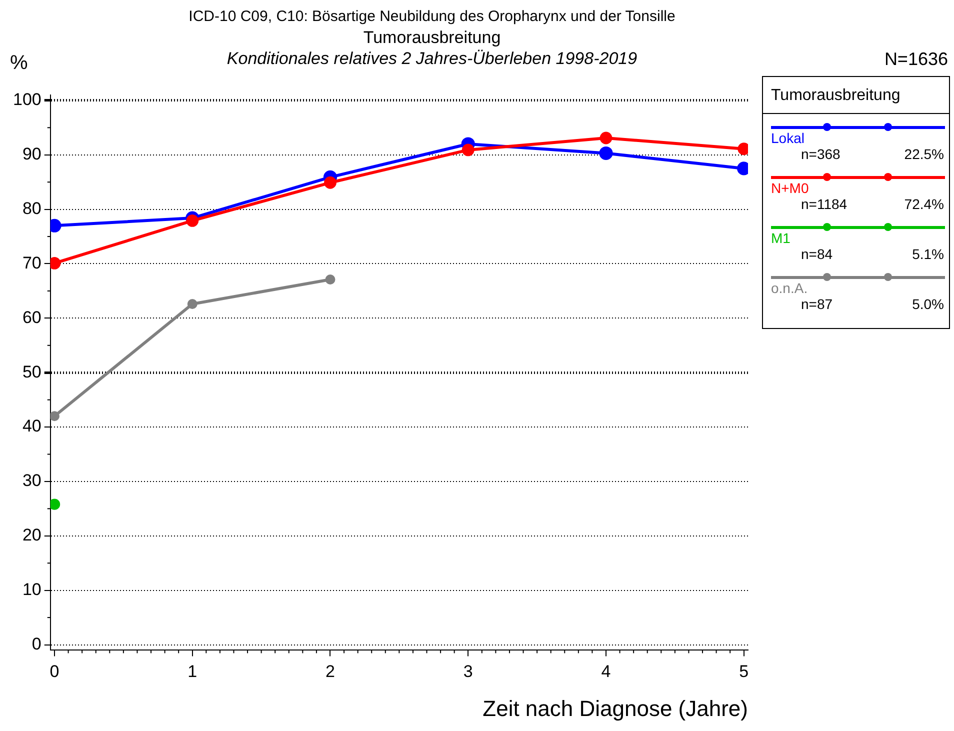  I want to click on x-tick-label: 3, so click(468, 672).